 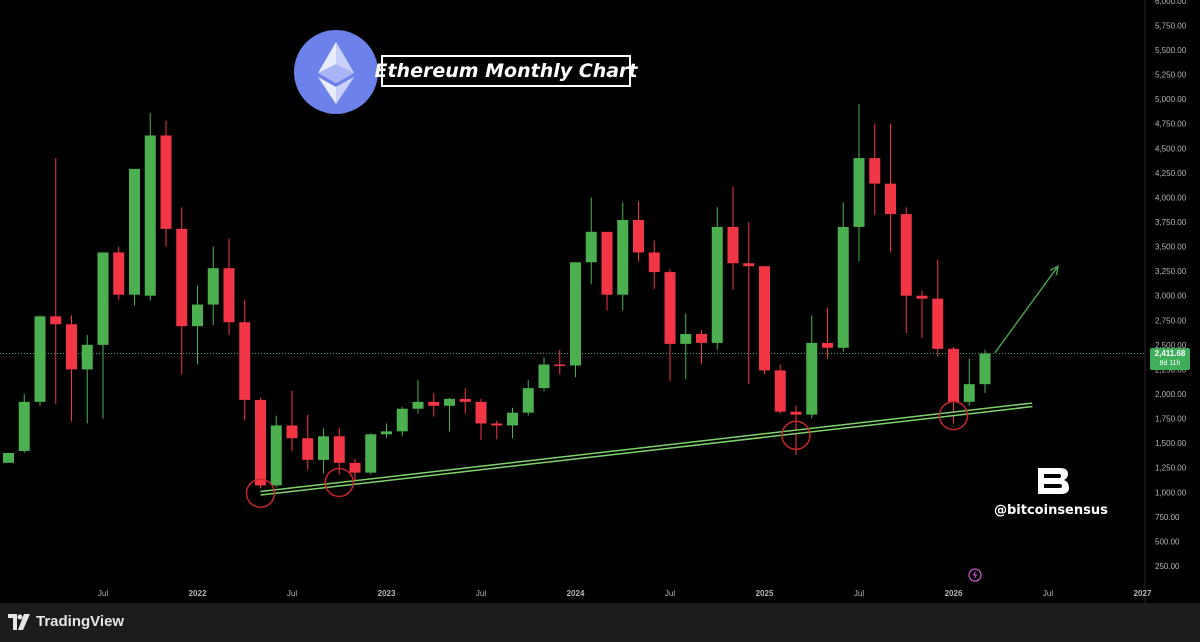 What do you see at coordinates (1053, 481) in the screenshot?
I see `bitcoinsensus-logo-icon` at bounding box center [1053, 481].